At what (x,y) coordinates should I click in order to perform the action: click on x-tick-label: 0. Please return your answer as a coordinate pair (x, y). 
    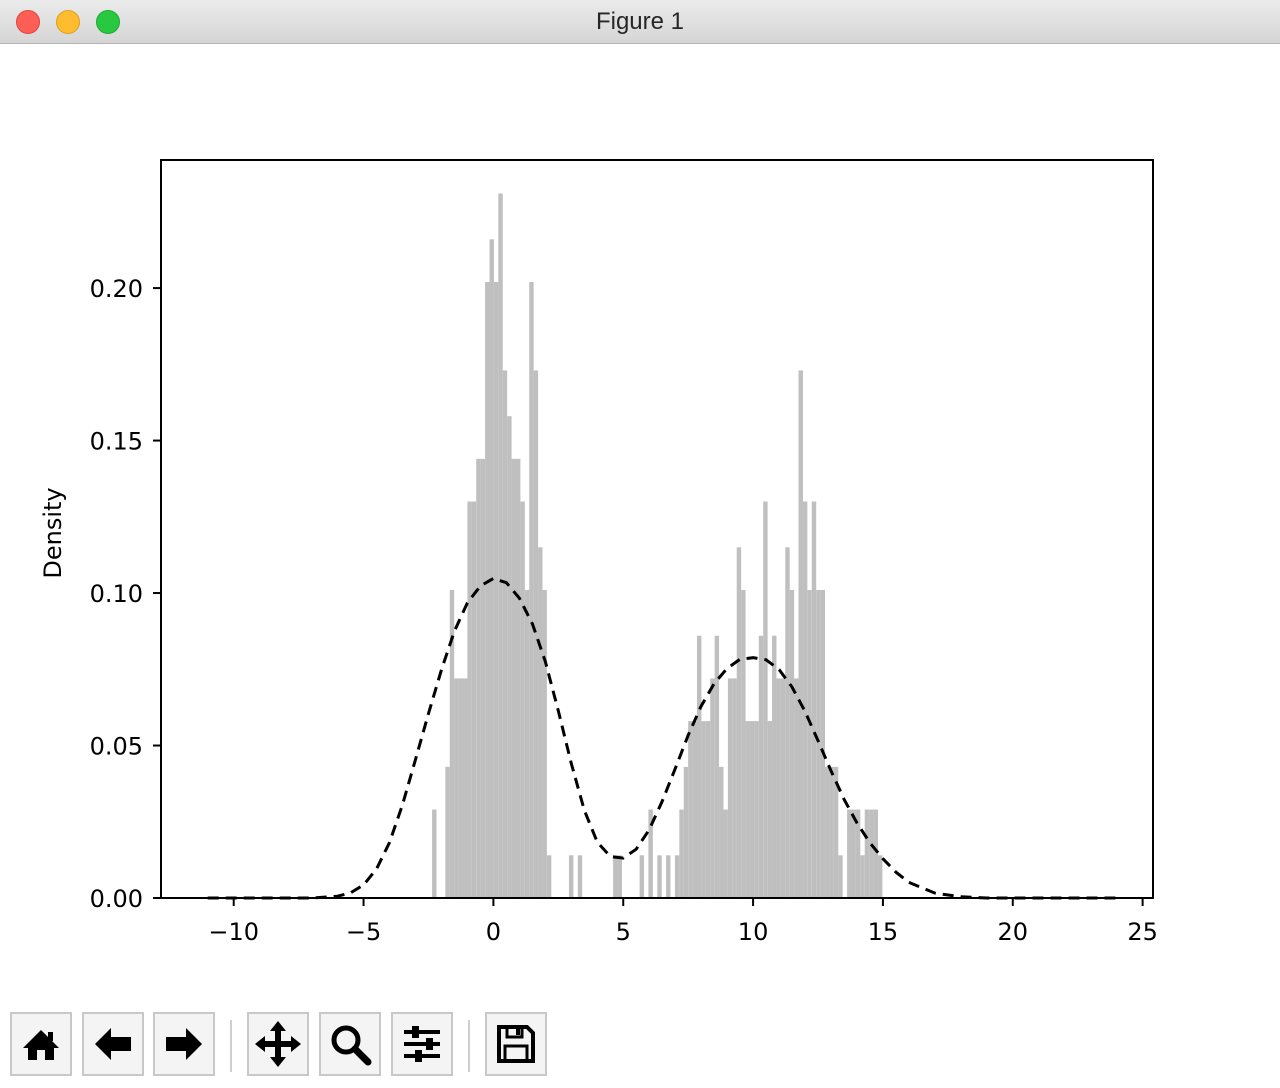
    Looking at the image, I should click on (493, 932).